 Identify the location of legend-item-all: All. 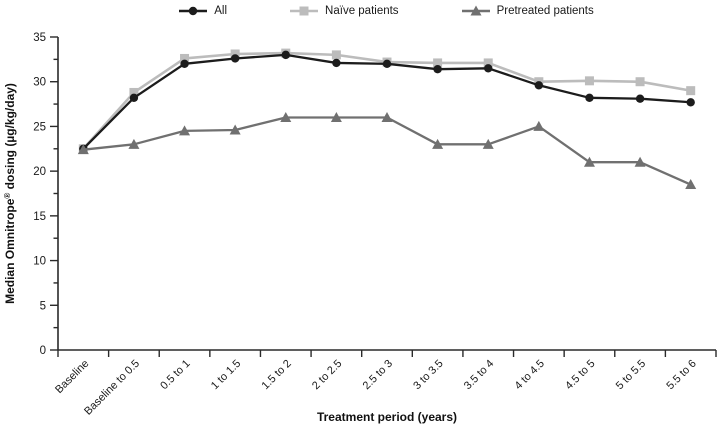
(202, 11).